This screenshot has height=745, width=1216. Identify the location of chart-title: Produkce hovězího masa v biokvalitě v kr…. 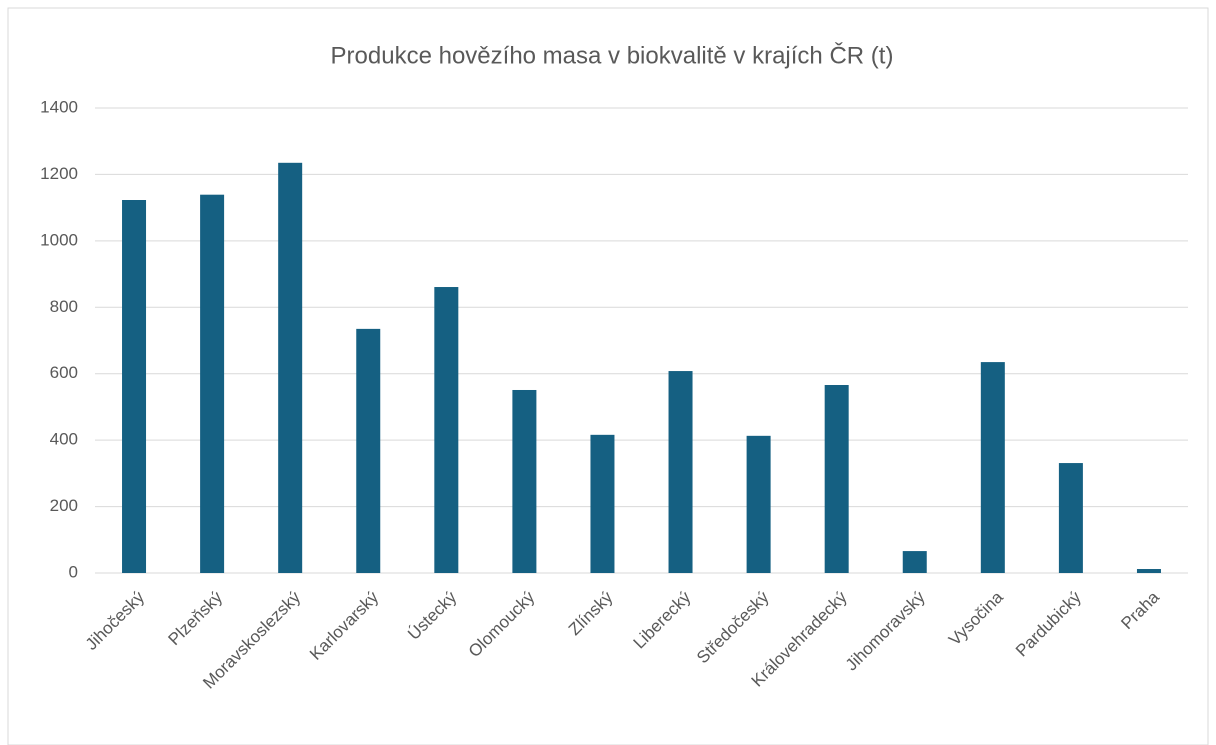
(612, 55).